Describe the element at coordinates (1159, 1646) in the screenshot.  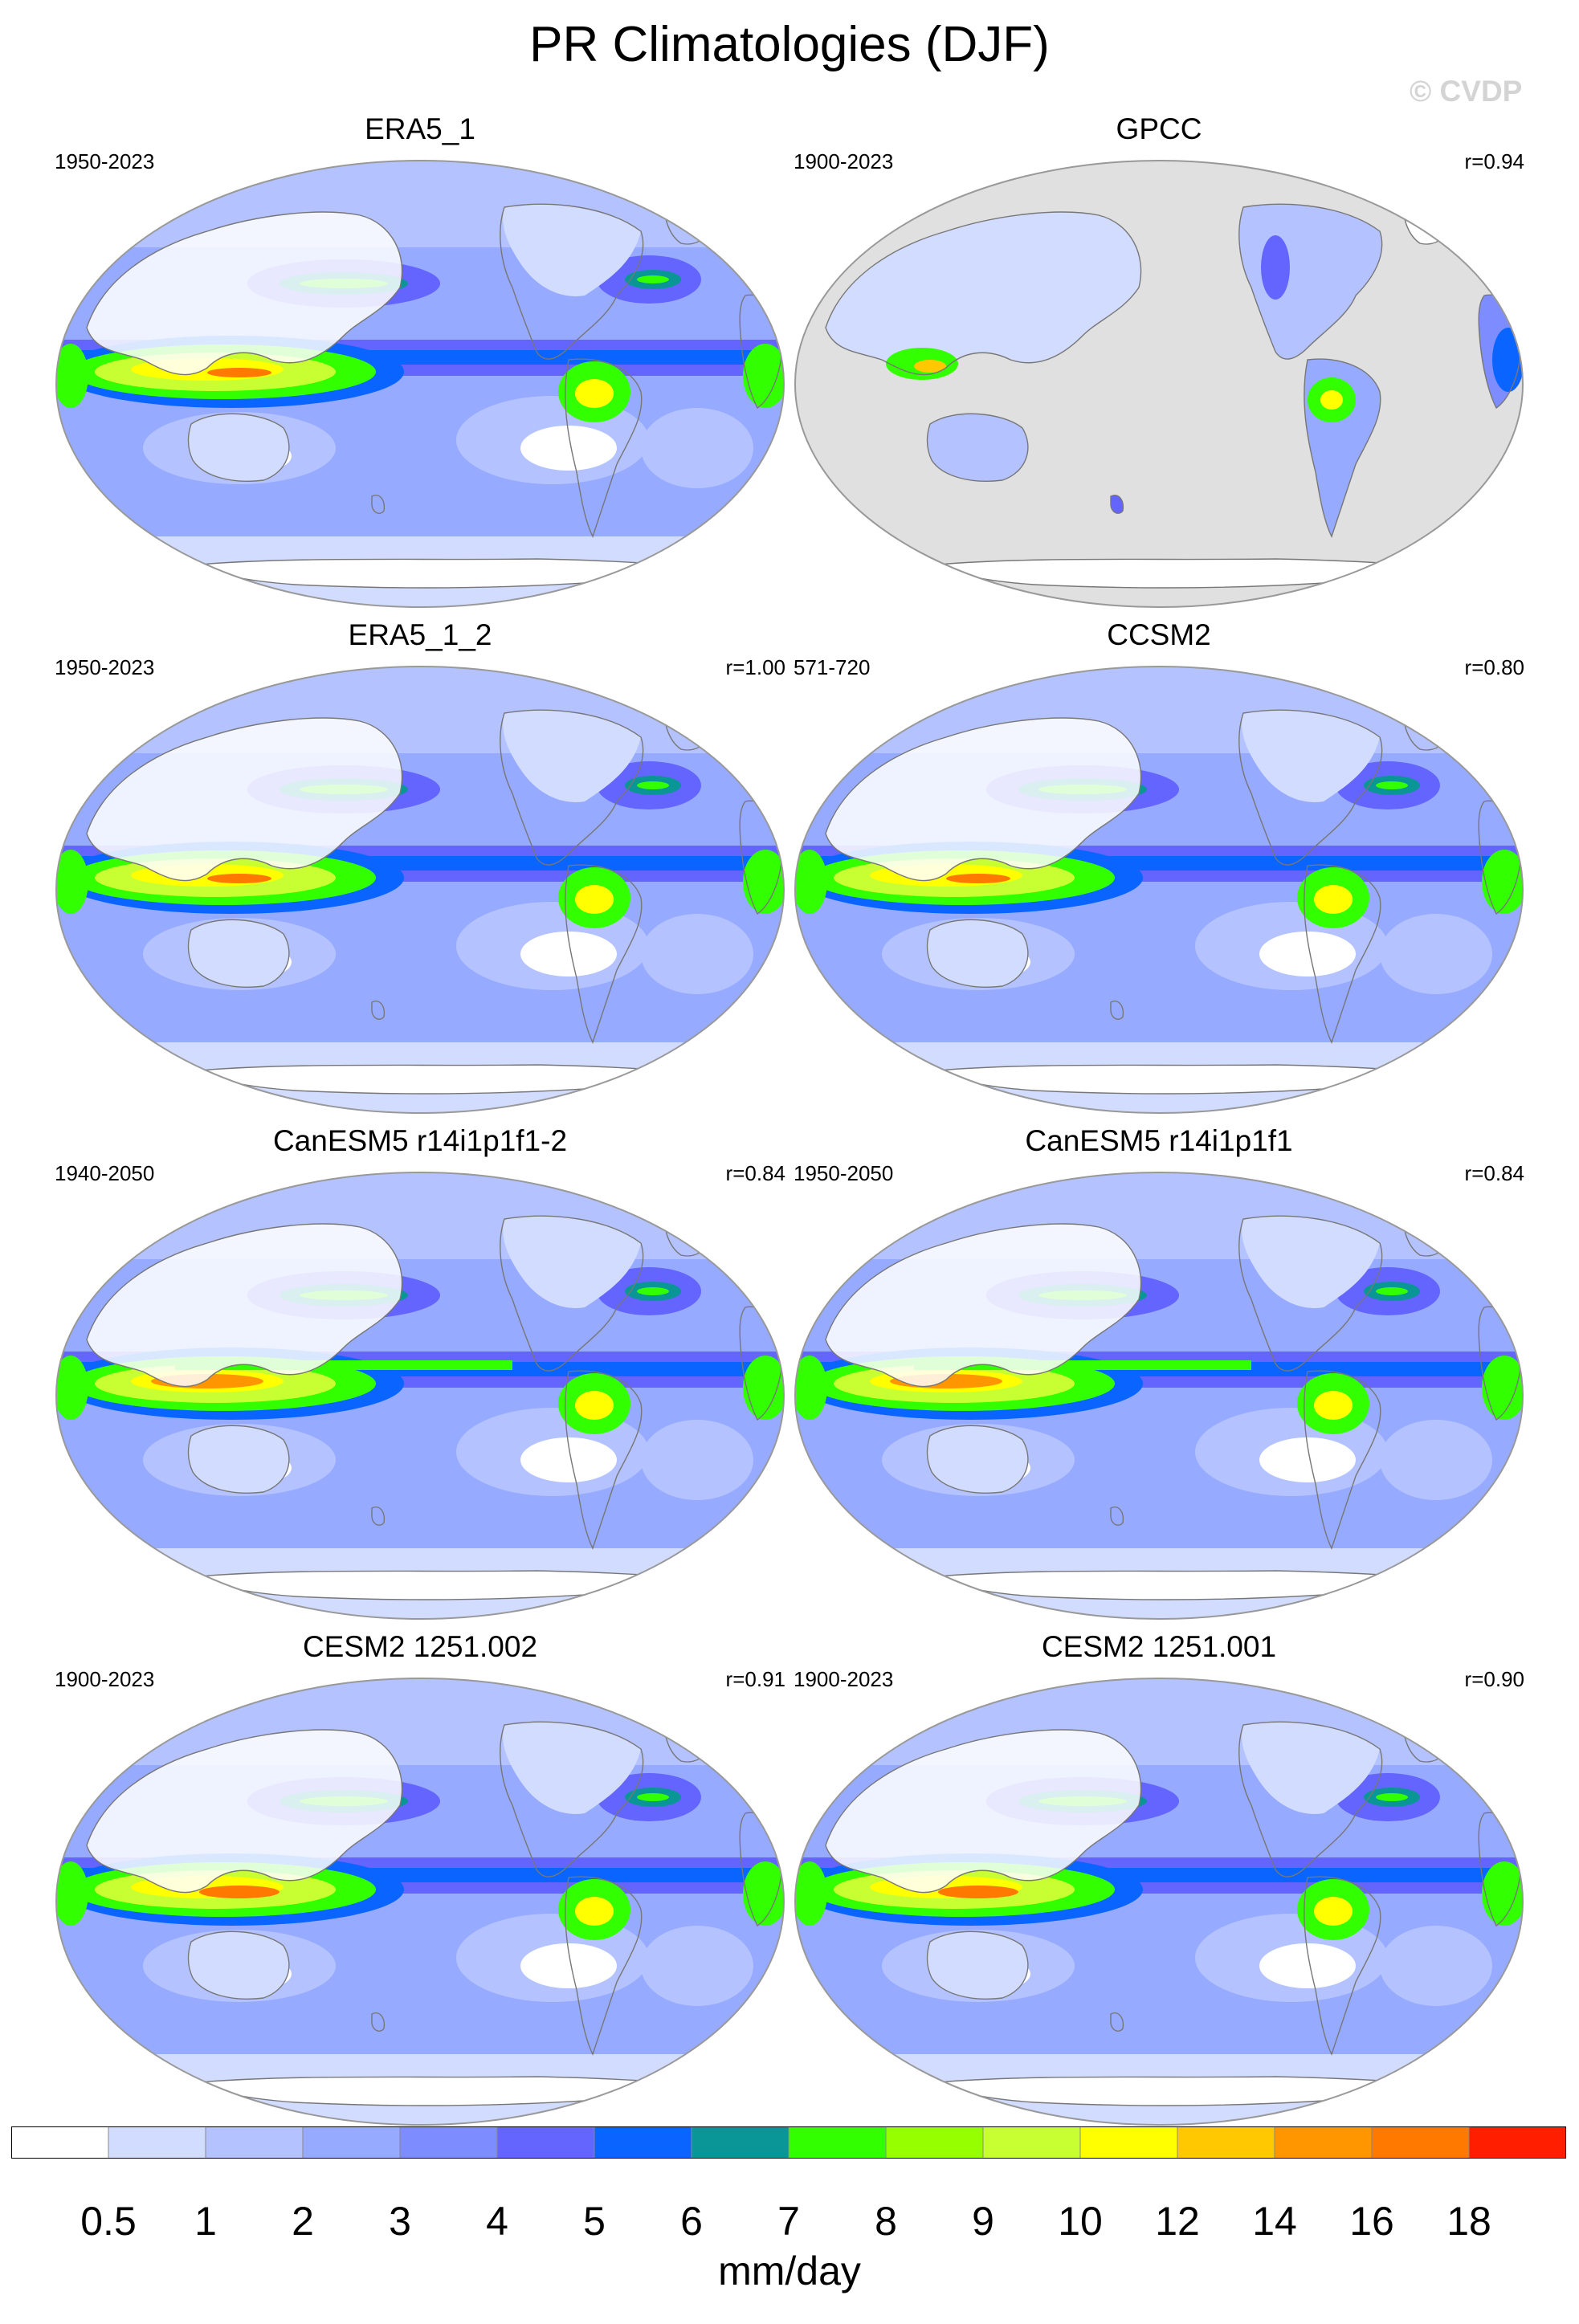
I see `panel-title: CESM2 1251.001` at that location.